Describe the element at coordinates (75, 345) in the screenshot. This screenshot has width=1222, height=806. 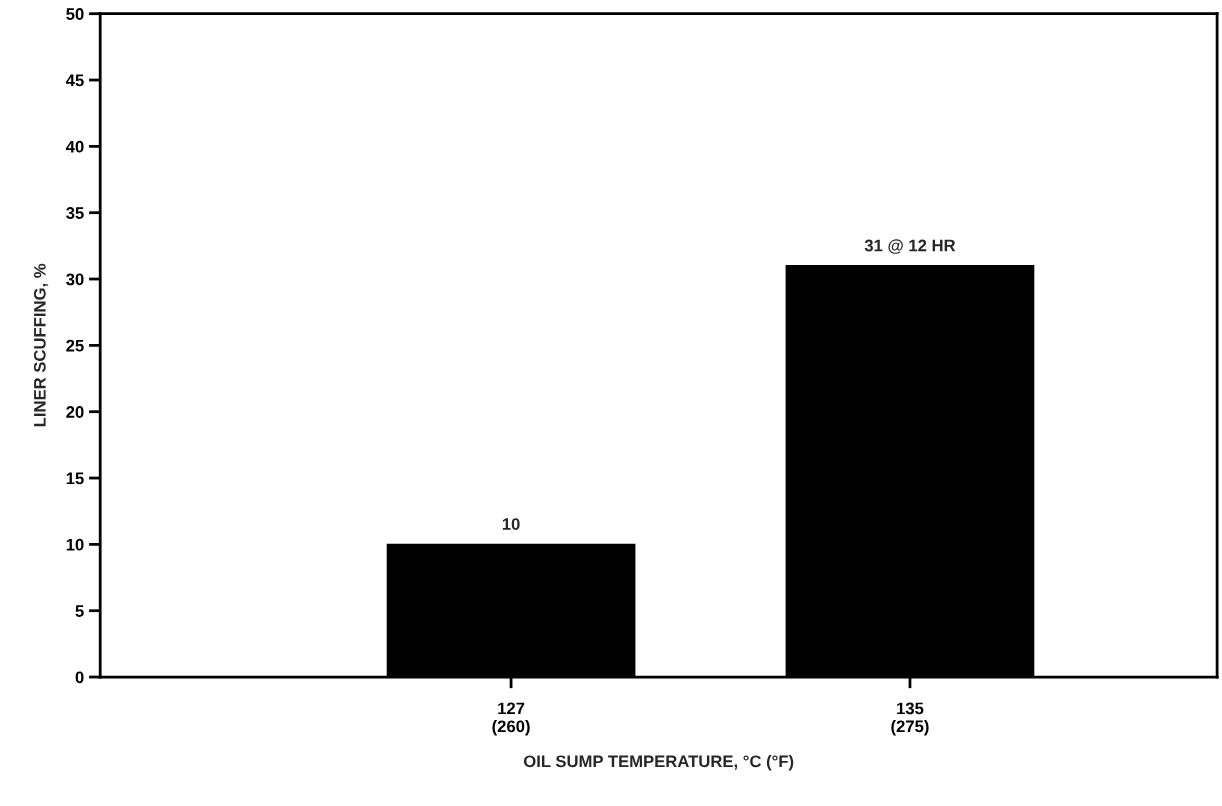
I see `y-tick-label: 25` at that location.